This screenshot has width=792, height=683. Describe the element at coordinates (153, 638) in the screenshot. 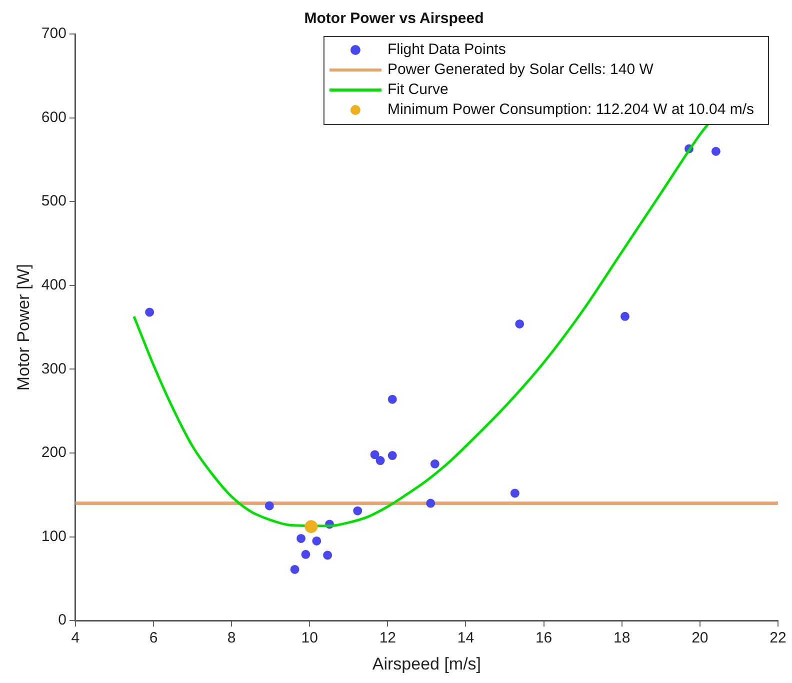

I see `x-tick-label: 6` at that location.